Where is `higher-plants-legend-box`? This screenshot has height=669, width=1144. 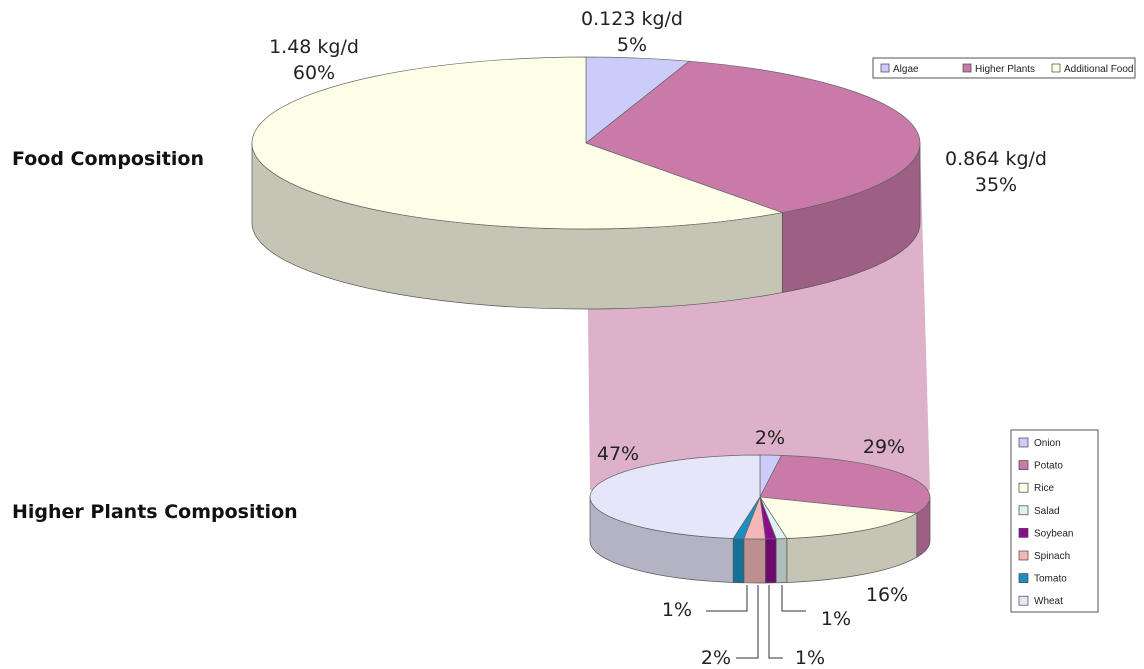
higher-plants-legend-box is located at coordinates (1054, 521).